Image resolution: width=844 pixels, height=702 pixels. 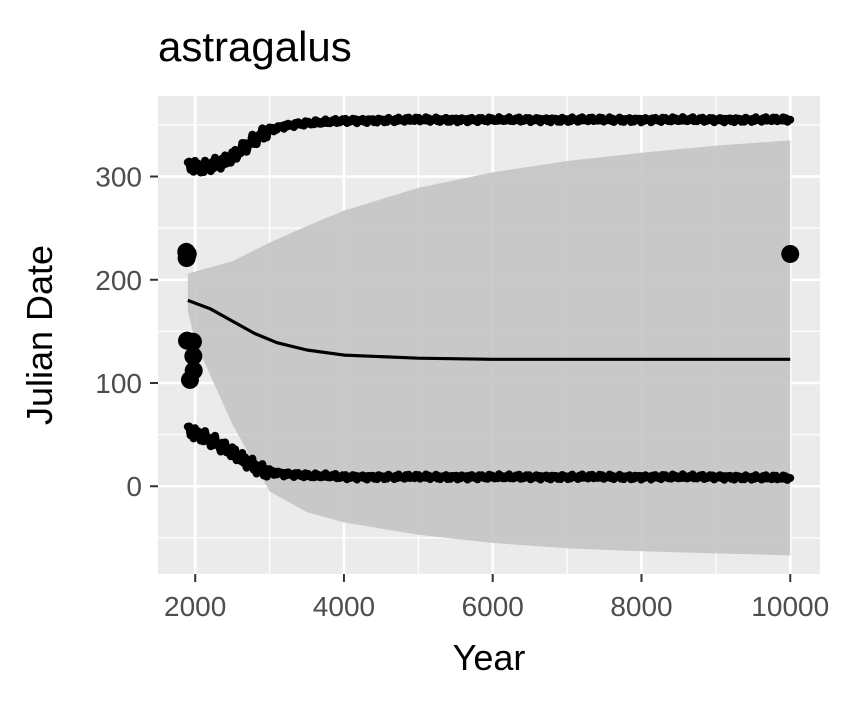 What do you see at coordinates (118, 383) in the screenshot?
I see `y-tick-label: 100` at bounding box center [118, 383].